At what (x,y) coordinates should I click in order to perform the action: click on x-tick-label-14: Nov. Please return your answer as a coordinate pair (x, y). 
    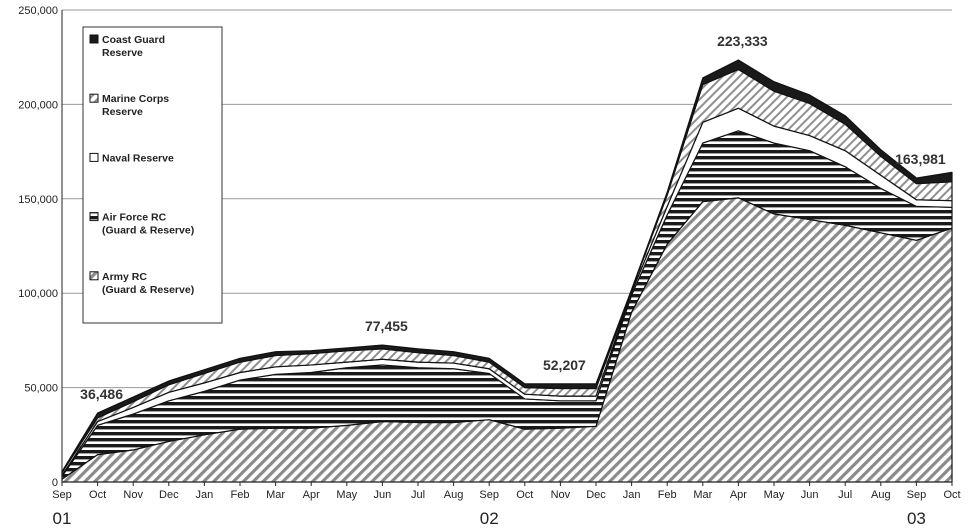
    Looking at the image, I should click on (561, 495).